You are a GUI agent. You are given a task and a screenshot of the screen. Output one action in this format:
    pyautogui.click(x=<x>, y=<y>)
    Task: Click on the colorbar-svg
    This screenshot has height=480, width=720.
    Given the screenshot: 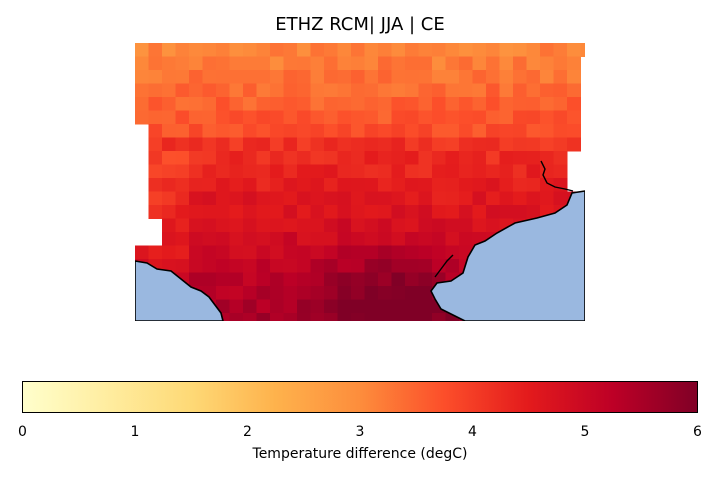 What is the action you would take?
    pyautogui.click(x=360, y=399)
    